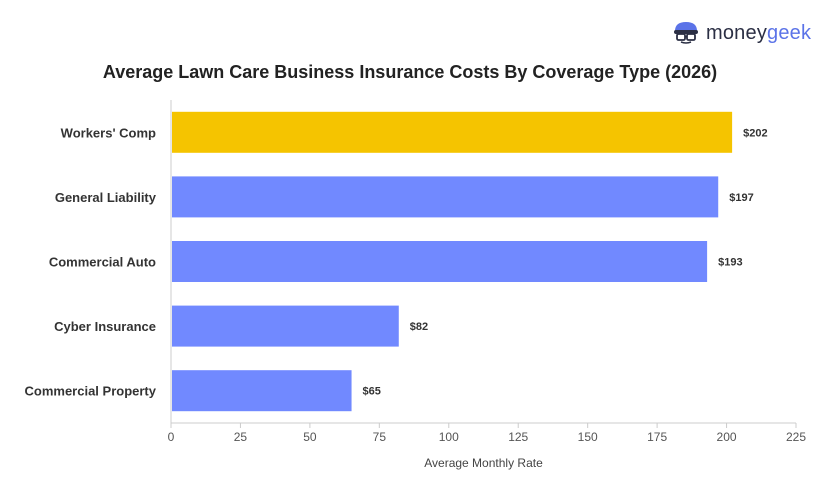 This screenshot has height=500, width=820. I want to click on moneygeek-mascot-icon, so click(686, 33).